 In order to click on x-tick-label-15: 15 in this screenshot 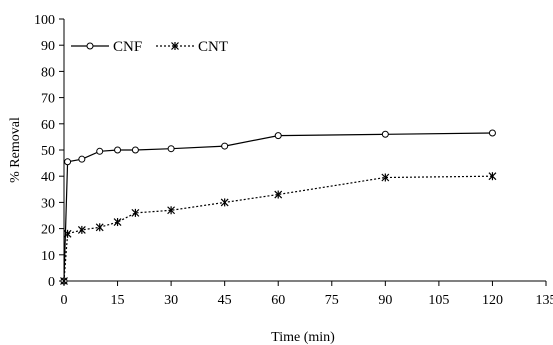, I will do `click(118, 300)`.